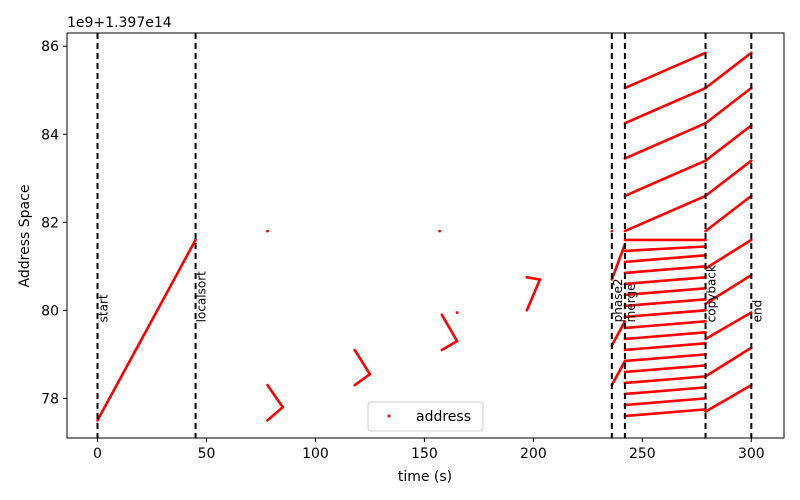 The width and height of the screenshot is (800, 500). I want to click on x-tick-label: 150, so click(424, 454).